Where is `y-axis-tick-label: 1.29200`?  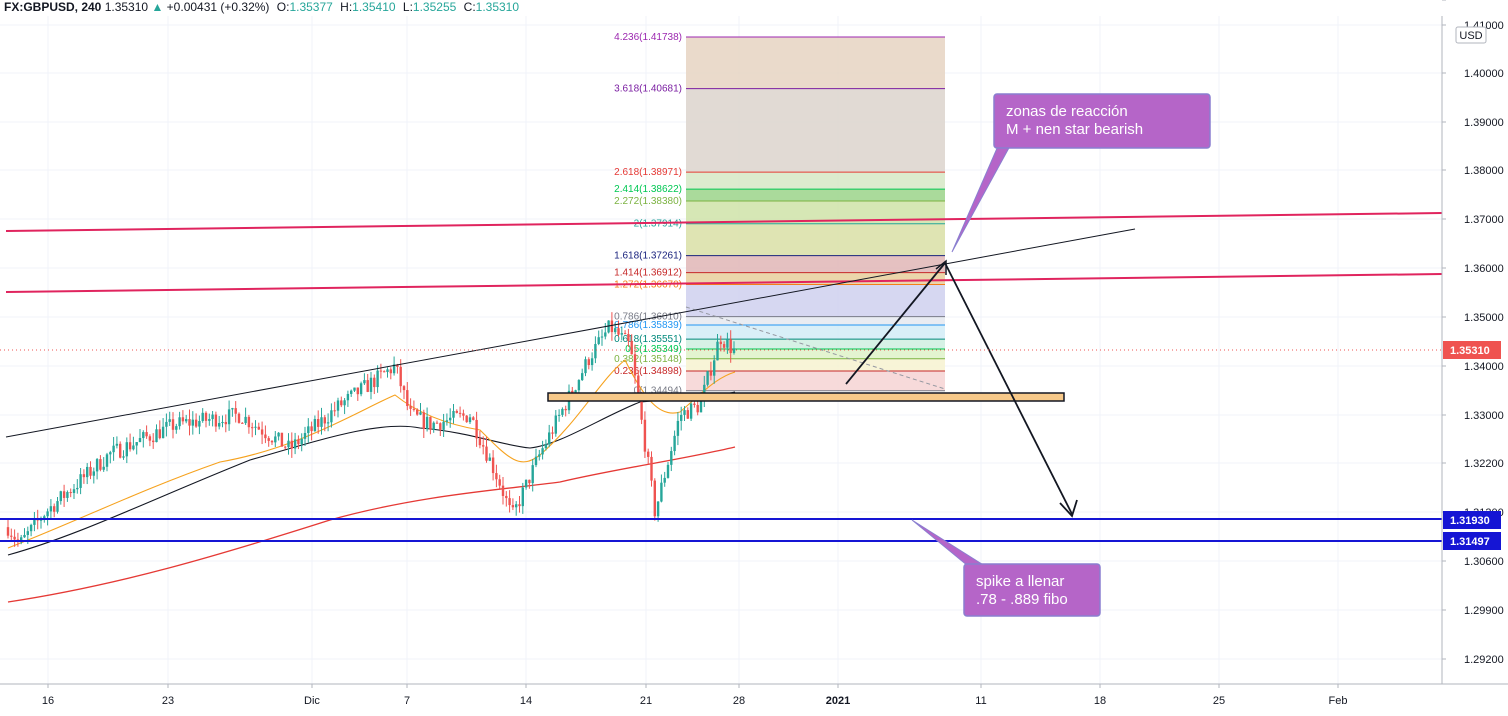 y-axis-tick-label: 1.29200 is located at coordinates (1484, 660).